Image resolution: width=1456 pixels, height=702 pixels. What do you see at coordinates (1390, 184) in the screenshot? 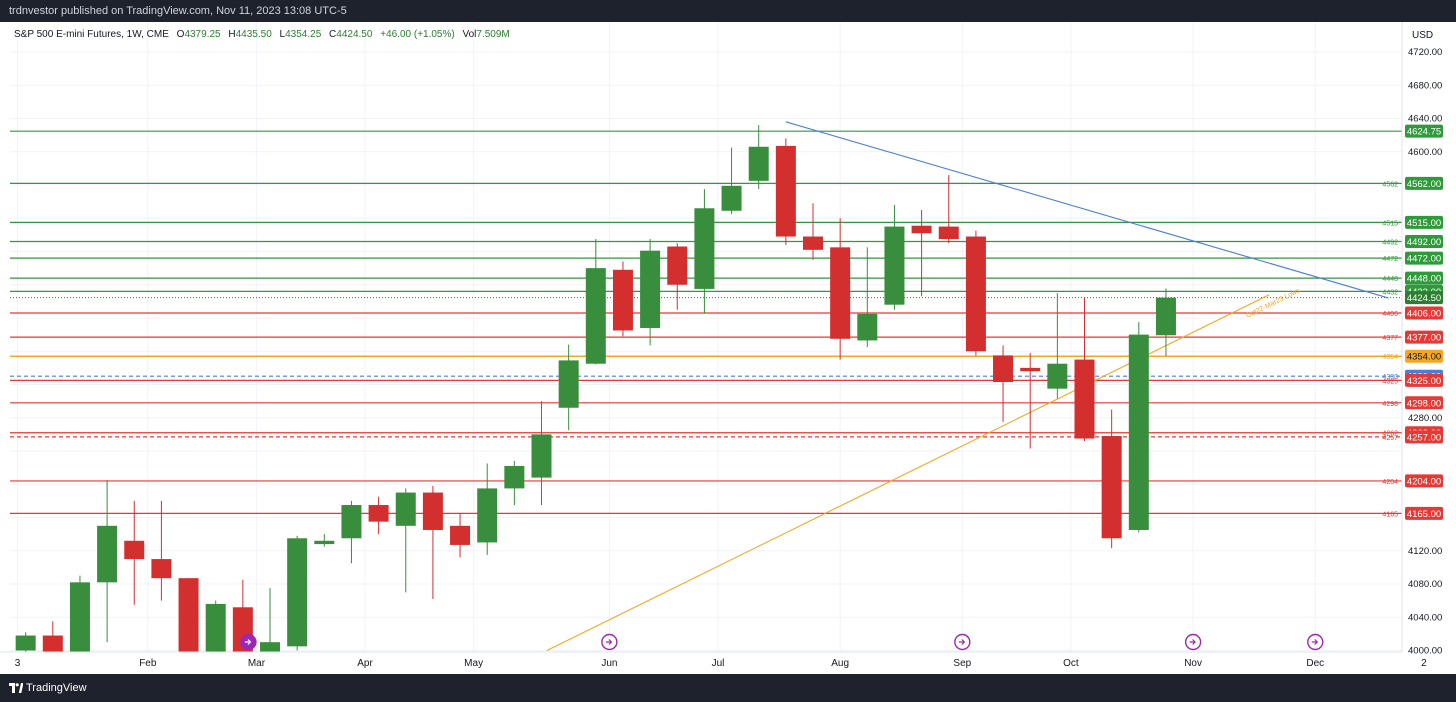
I see `level-small-label: 4562` at bounding box center [1390, 184].